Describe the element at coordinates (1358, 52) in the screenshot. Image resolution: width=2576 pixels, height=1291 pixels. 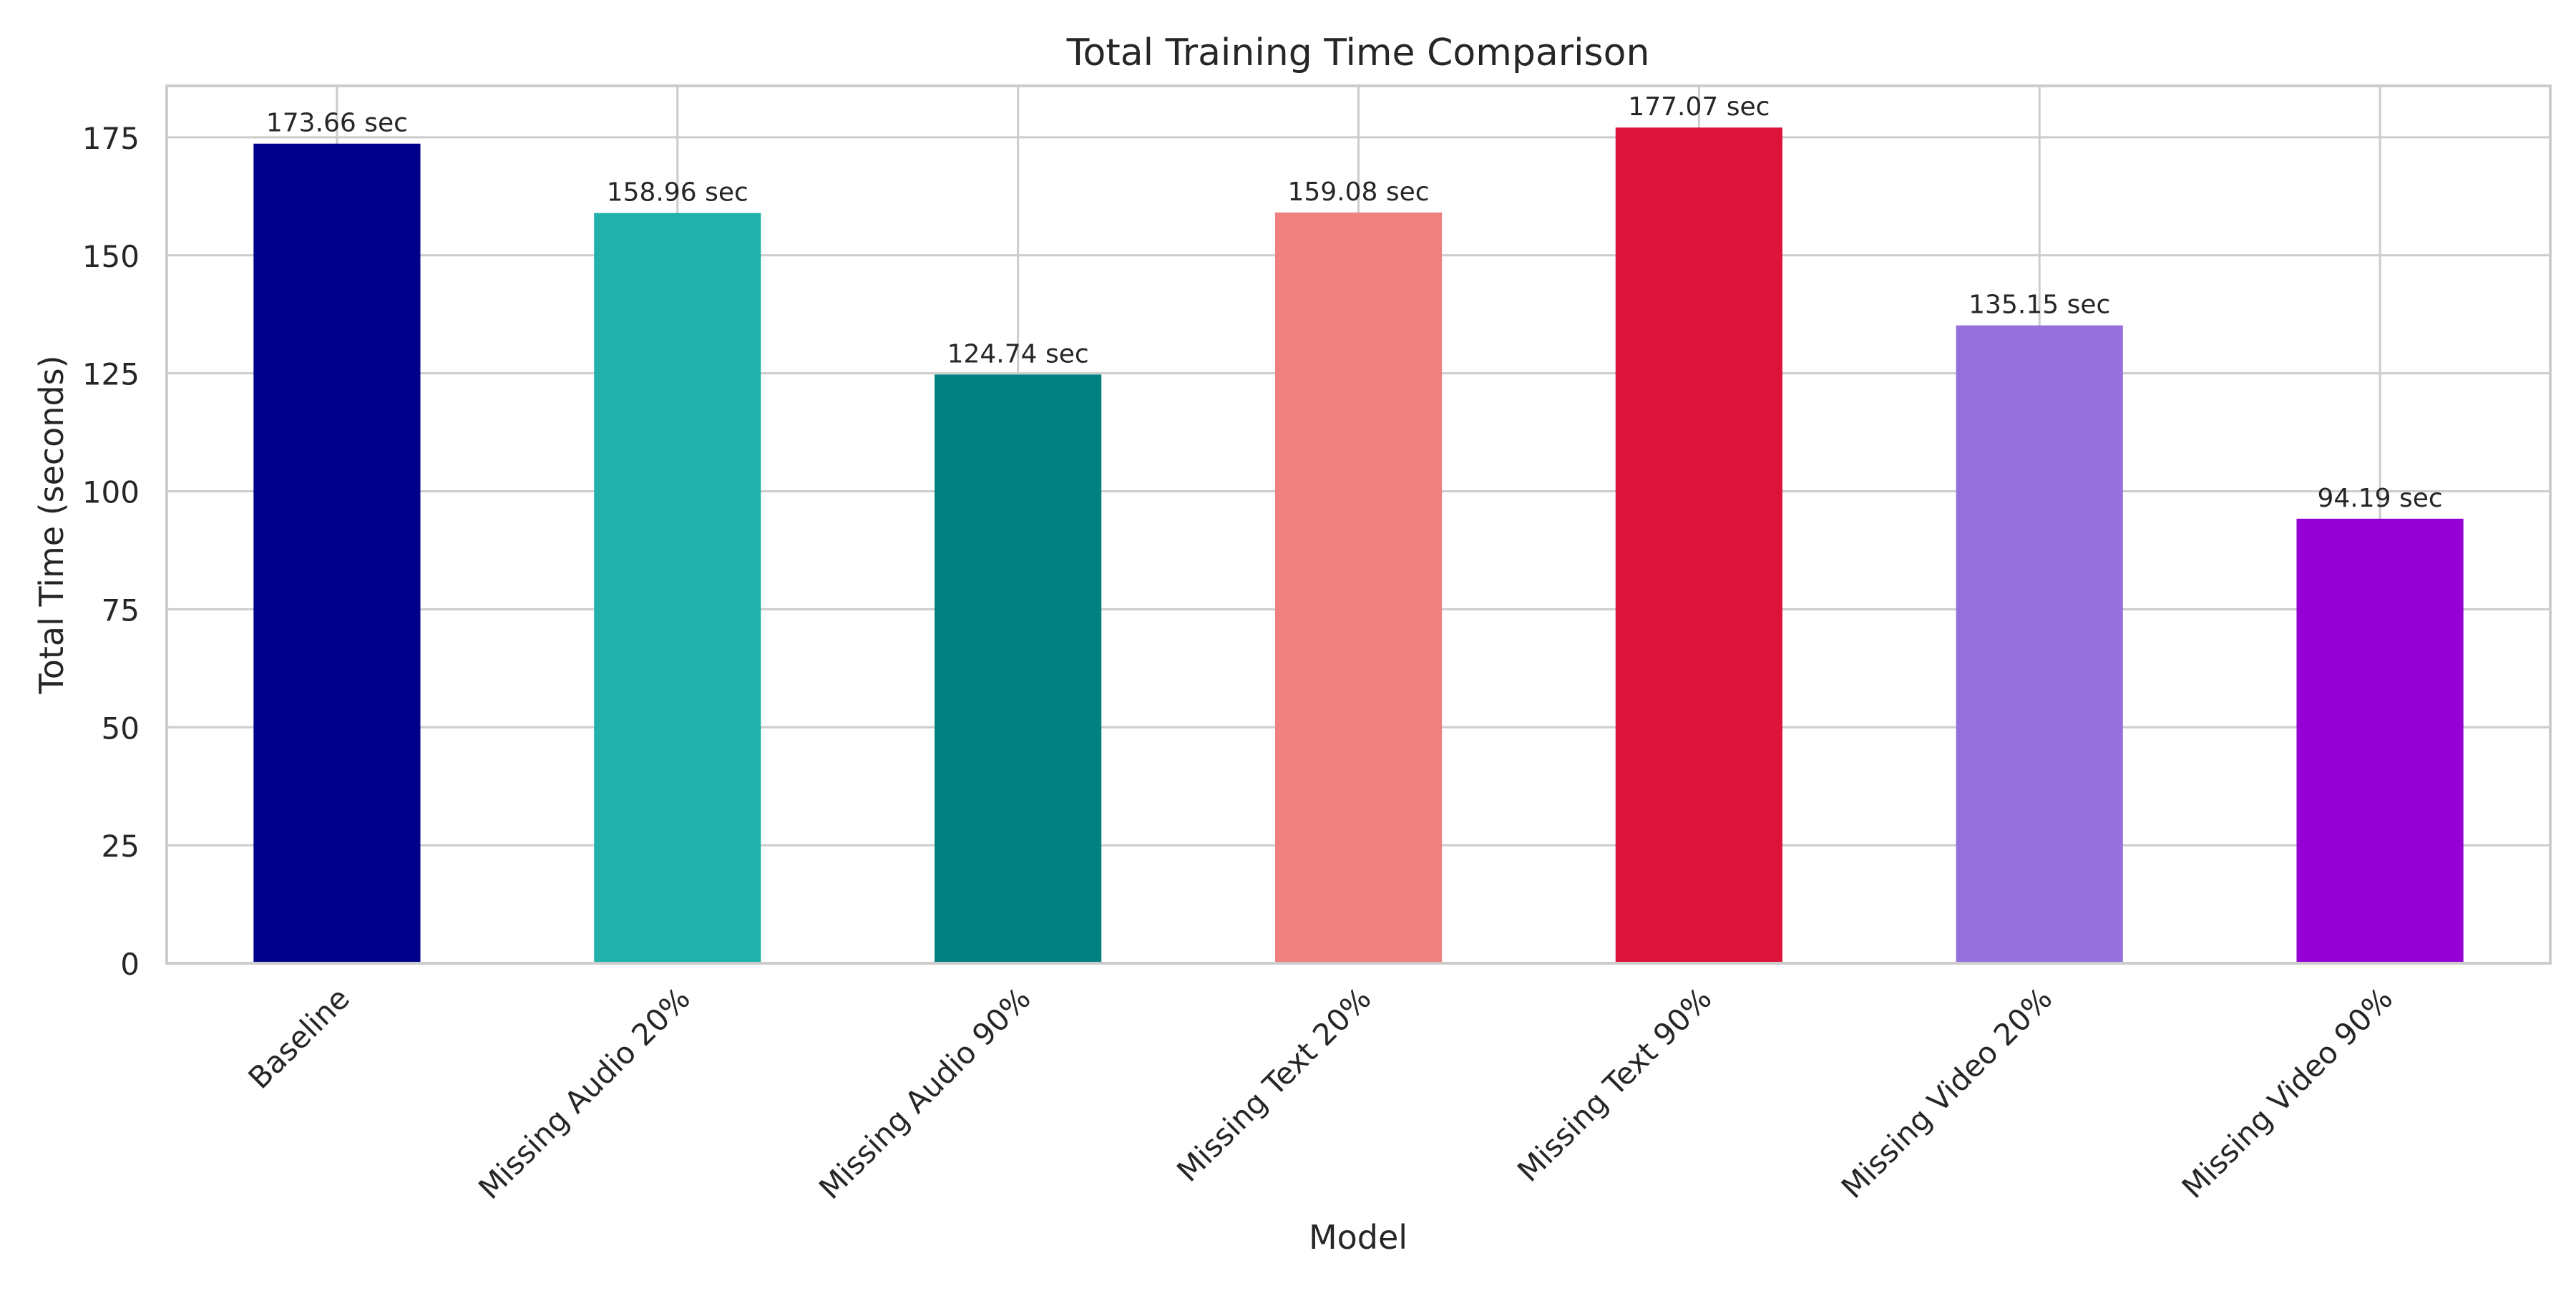
I see `chart-title: Total Training Time Comparison` at that location.